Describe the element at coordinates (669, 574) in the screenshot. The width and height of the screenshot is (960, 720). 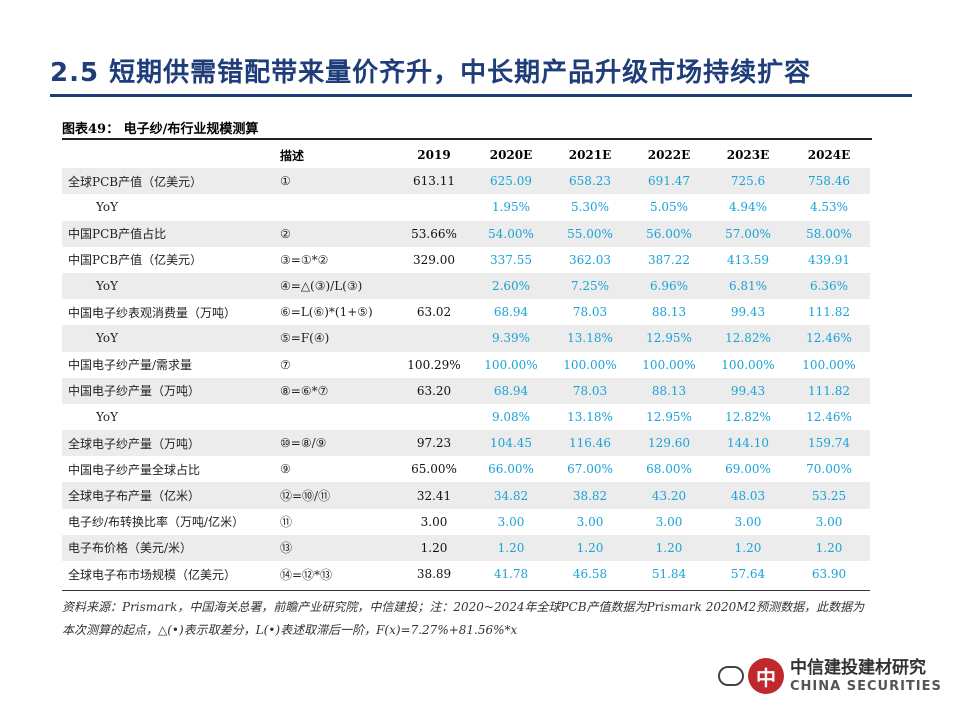
I see `value-cell-projection: 51.84` at that location.